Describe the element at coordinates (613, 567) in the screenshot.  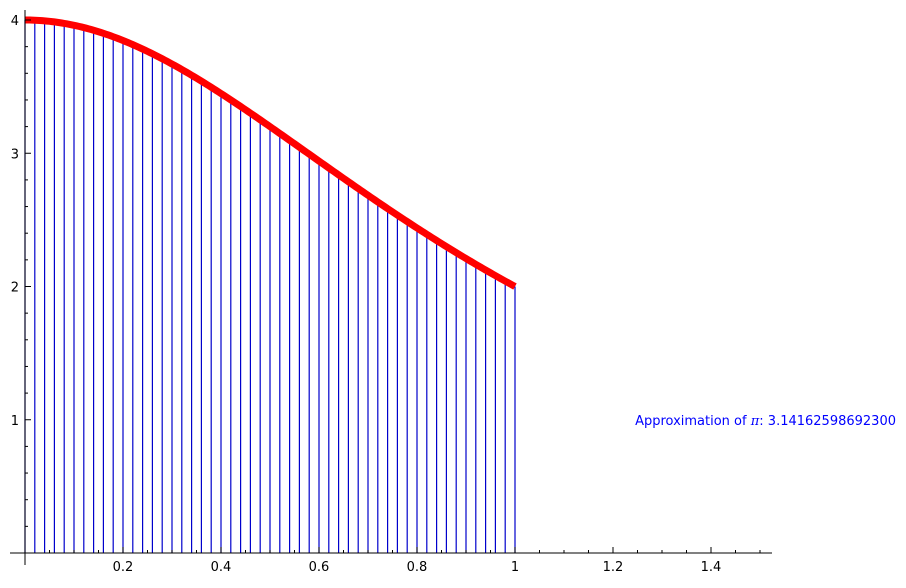
I see `x-tick-label-5: 1.2` at that location.